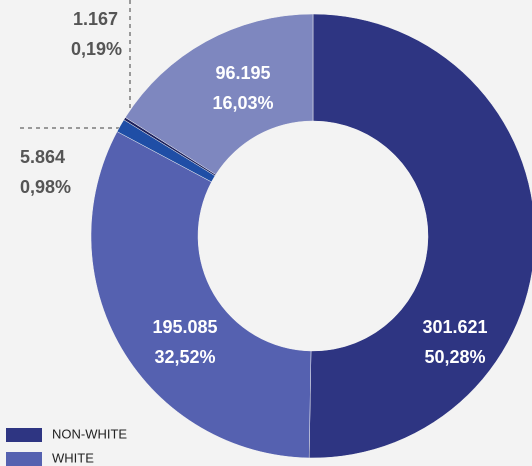 The height and width of the screenshot is (466, 532). What do you see at coordinates (454, 357) in the screenshot?
I see `percent-label: 50,28%` at bounding box center [454, 357].